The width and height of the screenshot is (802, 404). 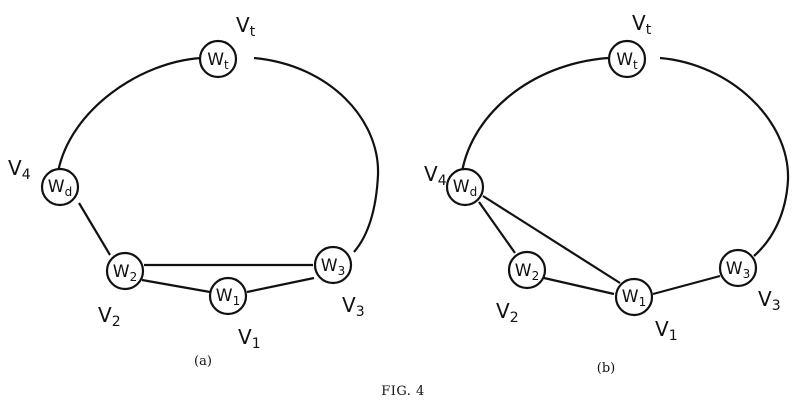 I want to click on panel-a-caption: (a), so click(x=203, y=361).